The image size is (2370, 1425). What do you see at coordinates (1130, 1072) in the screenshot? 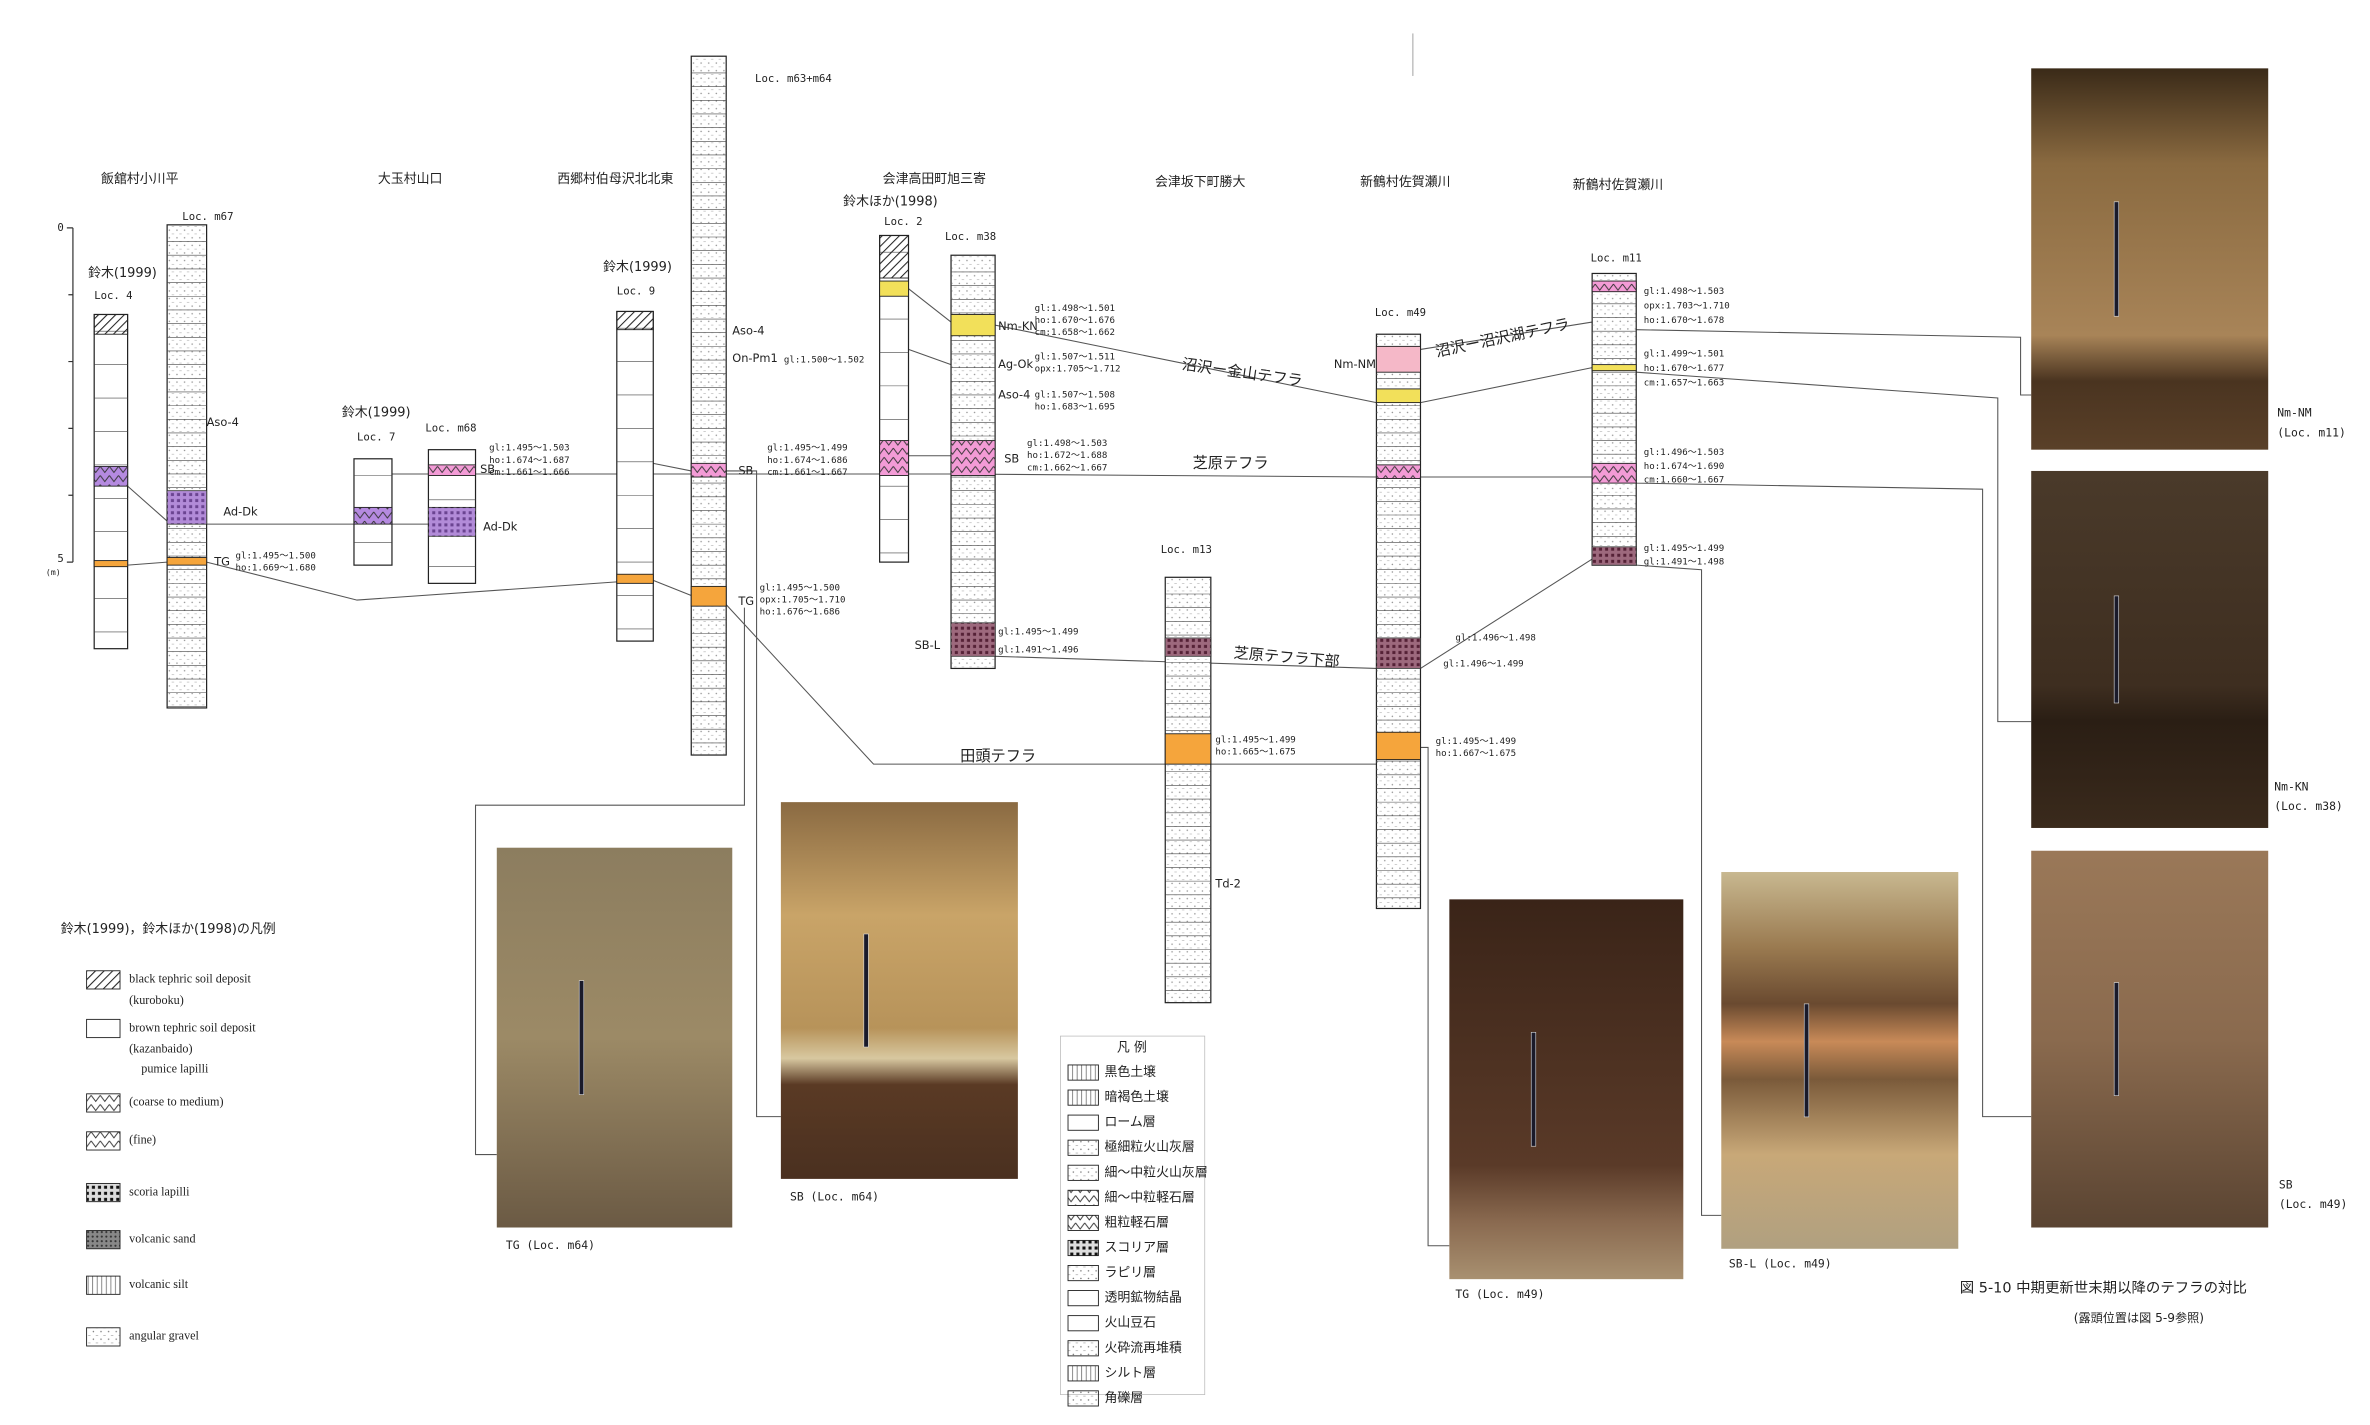
I see `legend-item: 黒色土壌` at bounding box center [1130, 1072].